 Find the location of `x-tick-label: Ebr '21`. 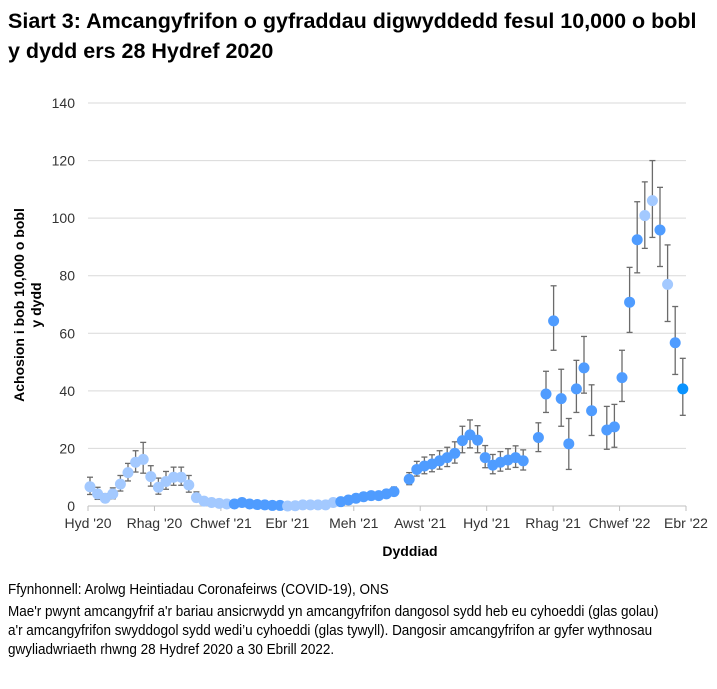

x-tick-label: Ebr '21 is located at coordinates (287, 523).